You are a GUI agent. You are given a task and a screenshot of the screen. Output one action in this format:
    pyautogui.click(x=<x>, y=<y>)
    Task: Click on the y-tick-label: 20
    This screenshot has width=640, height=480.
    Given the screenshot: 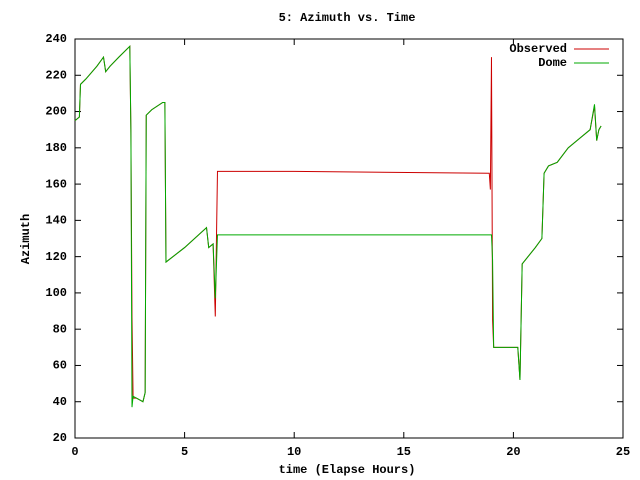 What is the action you would take?
    pyautogui.click(x=60, y=438)
    